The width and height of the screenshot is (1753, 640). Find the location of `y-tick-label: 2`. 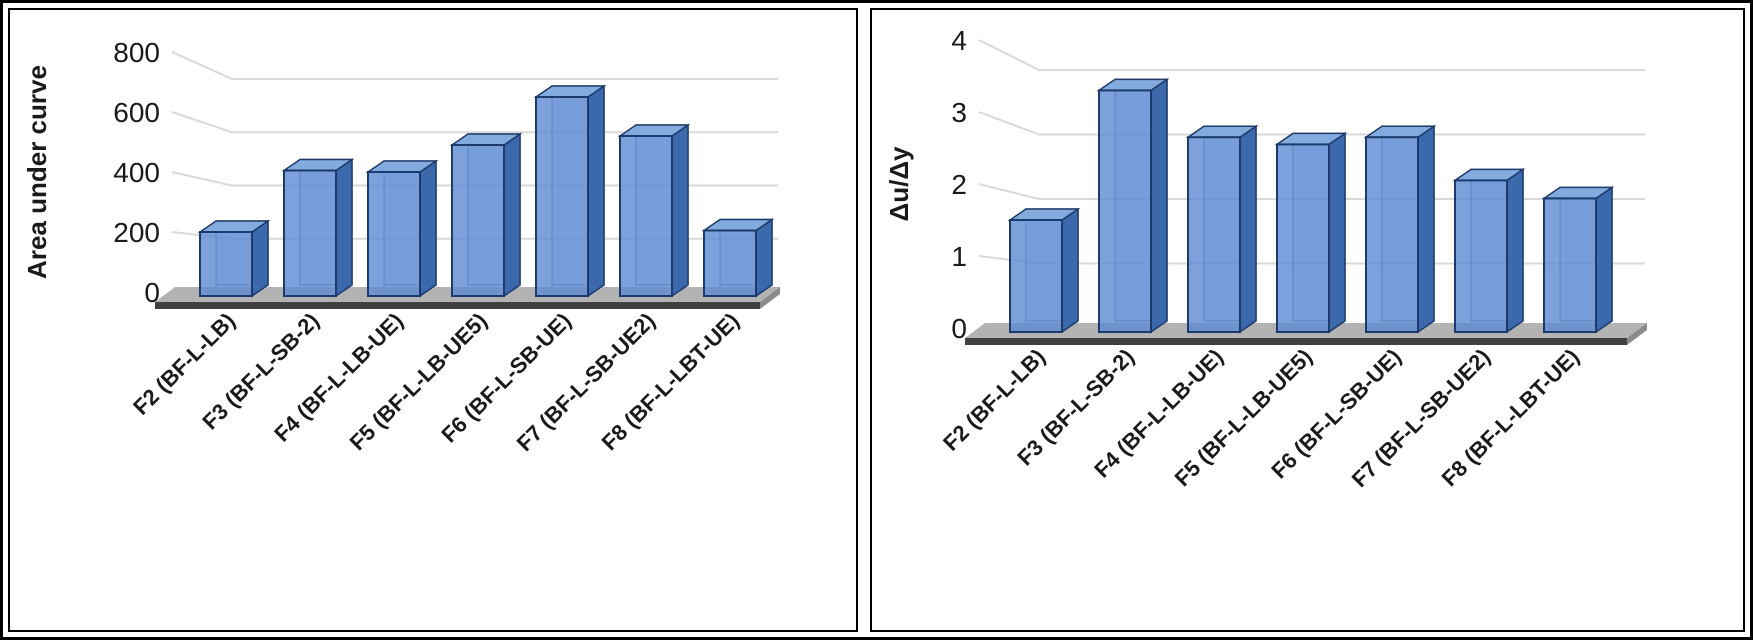

y-tick-label: 2 is located at coordinates (959, 184).